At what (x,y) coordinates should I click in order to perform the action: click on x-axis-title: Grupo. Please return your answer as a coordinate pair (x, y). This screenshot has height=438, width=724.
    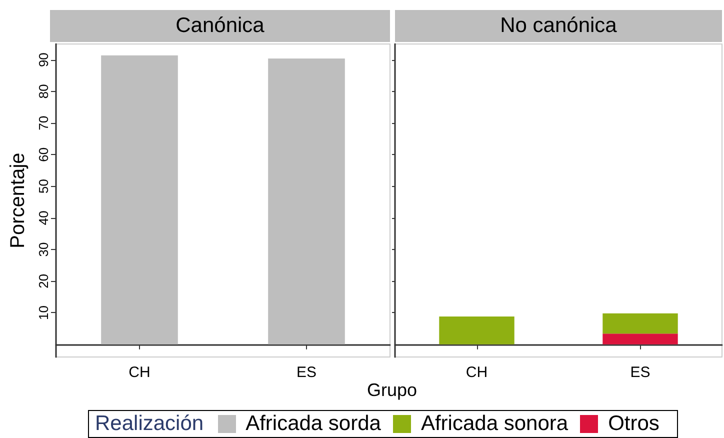
    Looking at the image, I should click on (392, 390).